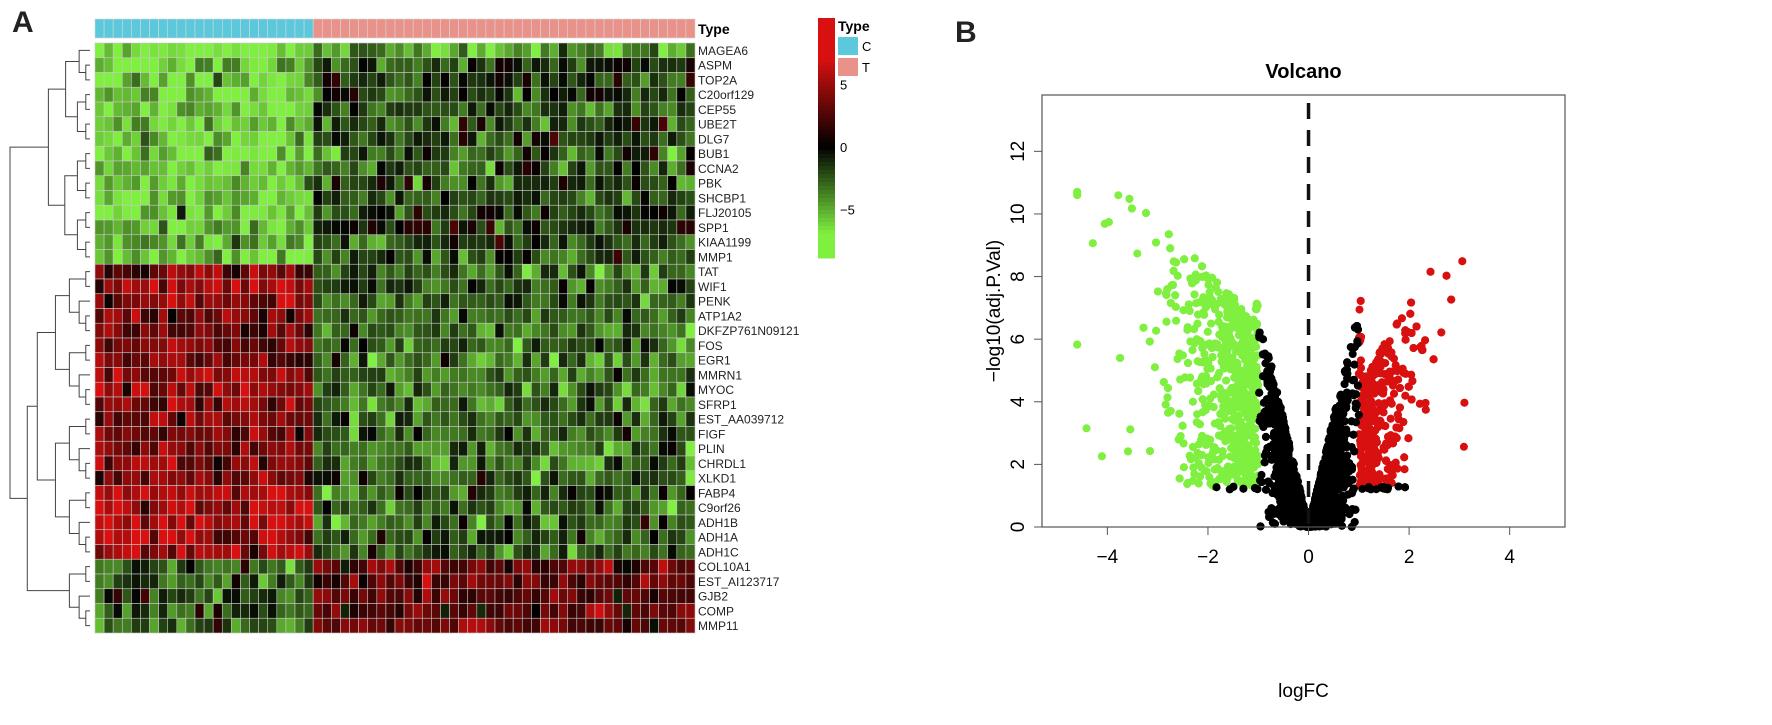  Describe the element at coordinates (1271, 359) in the screenshot. I see `points` at that location.